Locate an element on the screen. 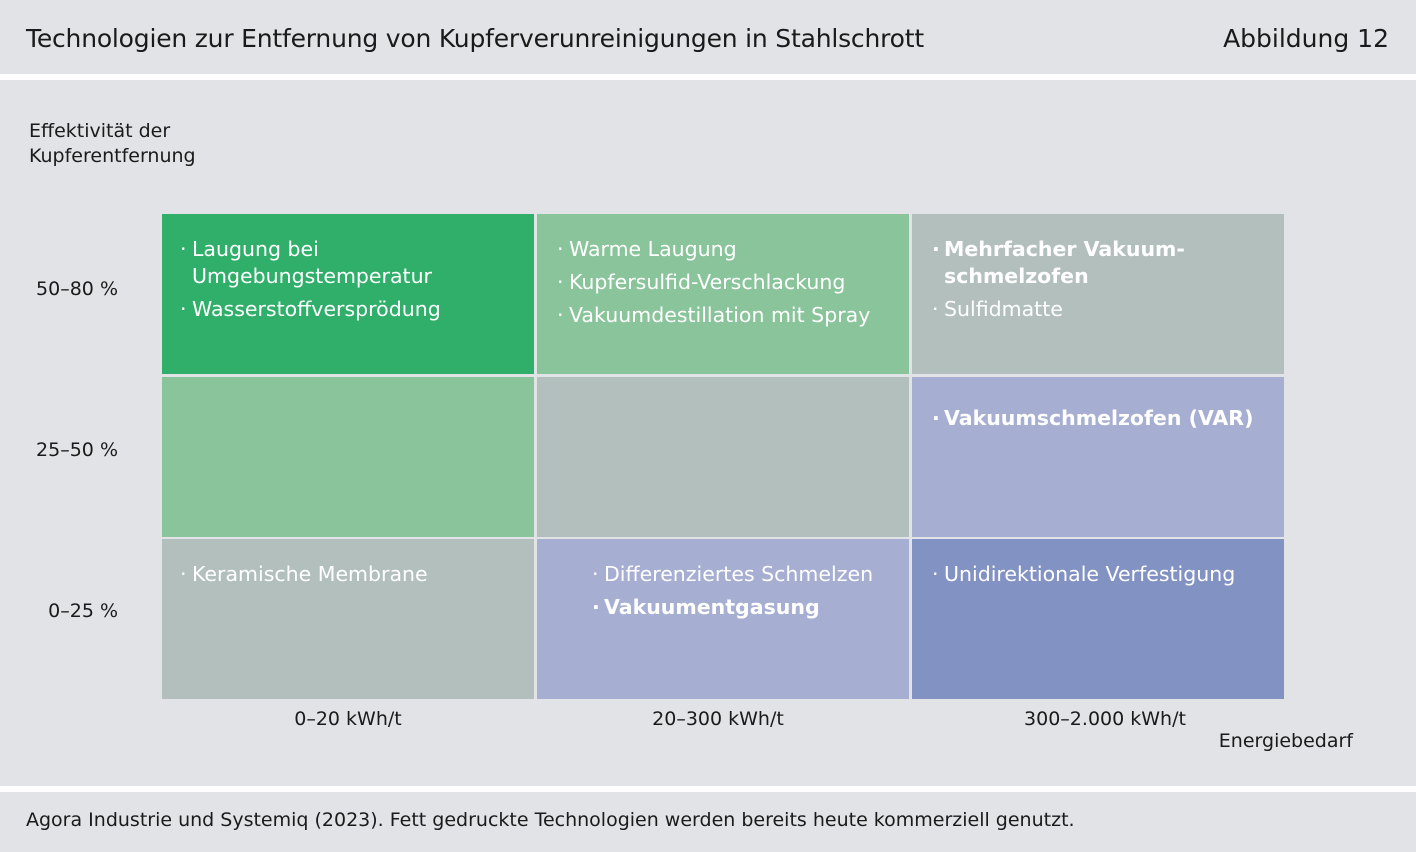 This screenshot has width=1416, height=852. x-tick-low: 0–20 kWh/t is located at coordinates (348, 719).